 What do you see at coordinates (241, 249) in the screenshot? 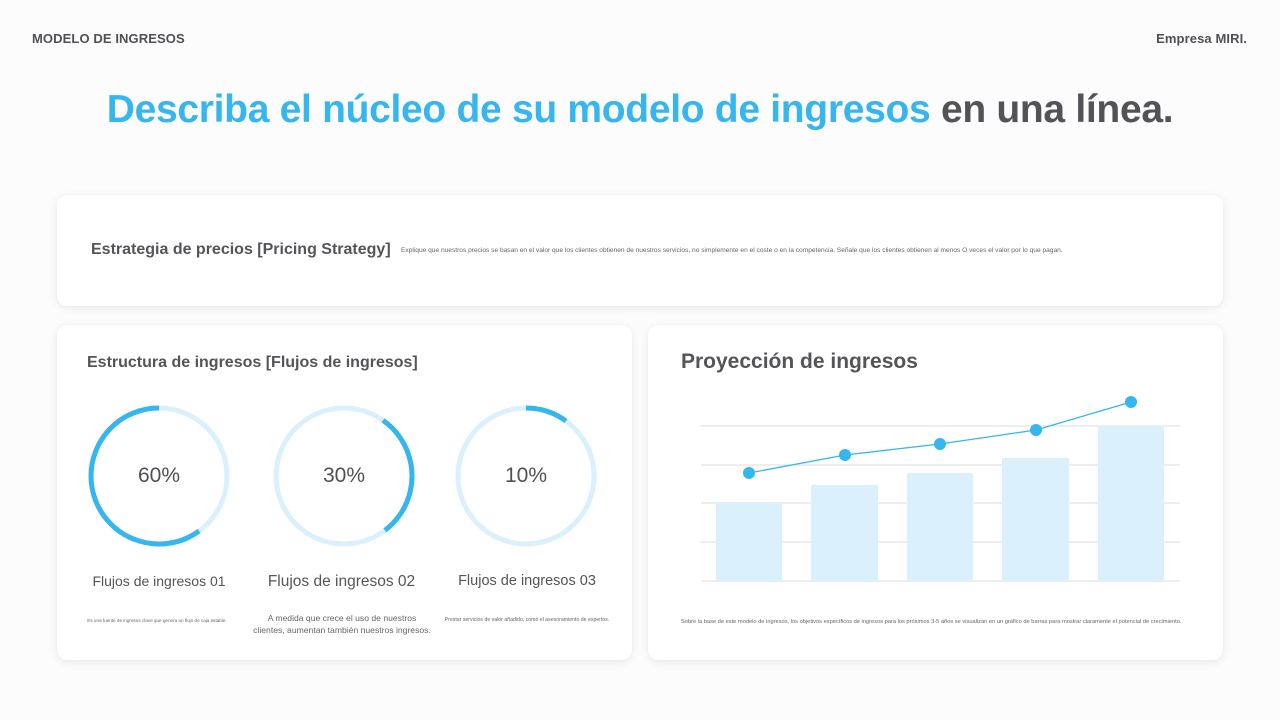
I see `pricing-title: Estrategia de precios [Pricing Strategy]` at bounding box center [241, 249].